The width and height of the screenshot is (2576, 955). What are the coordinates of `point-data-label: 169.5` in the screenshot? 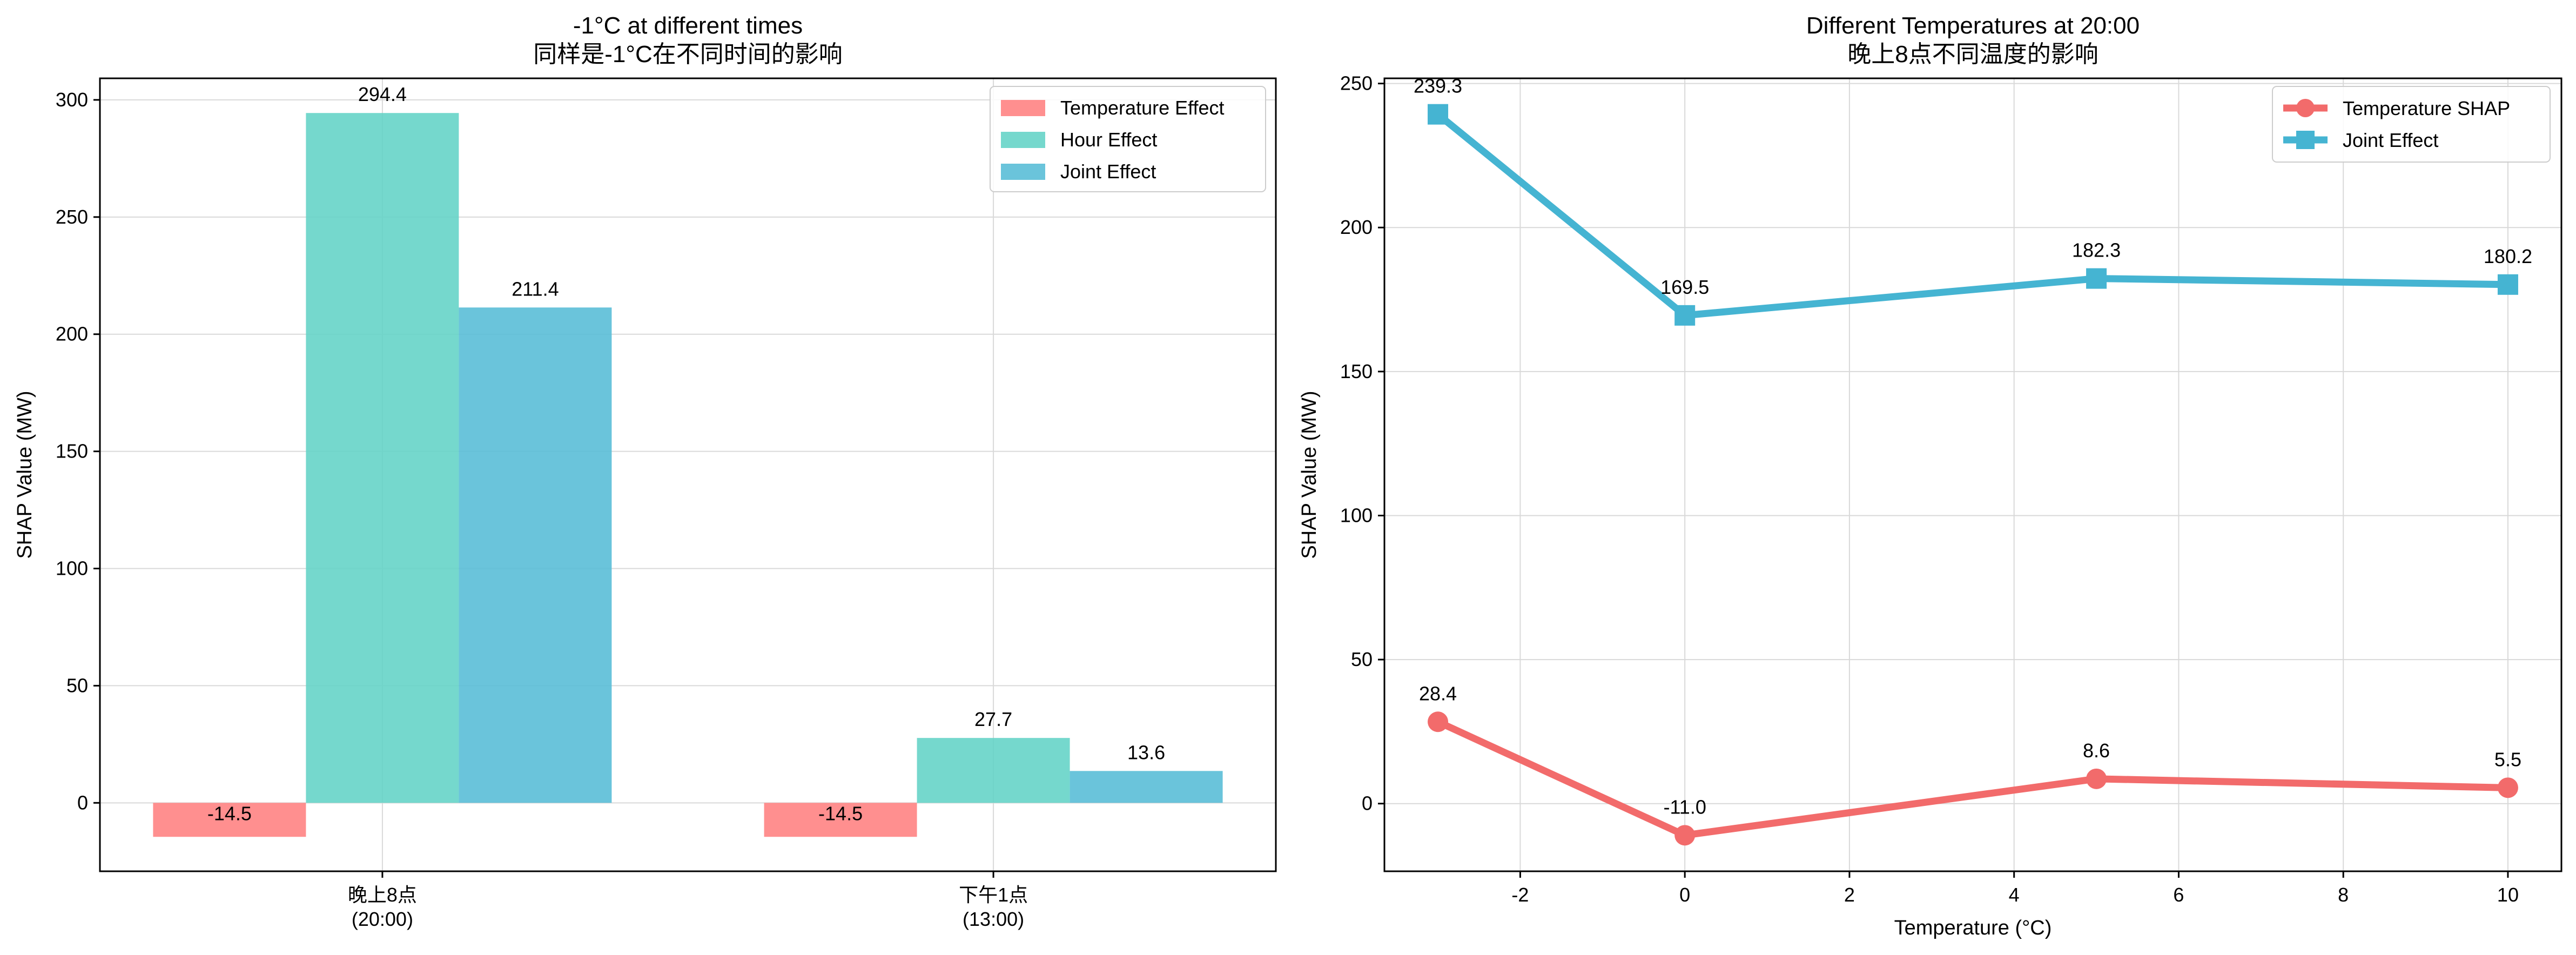 It's located at (1685, 287).